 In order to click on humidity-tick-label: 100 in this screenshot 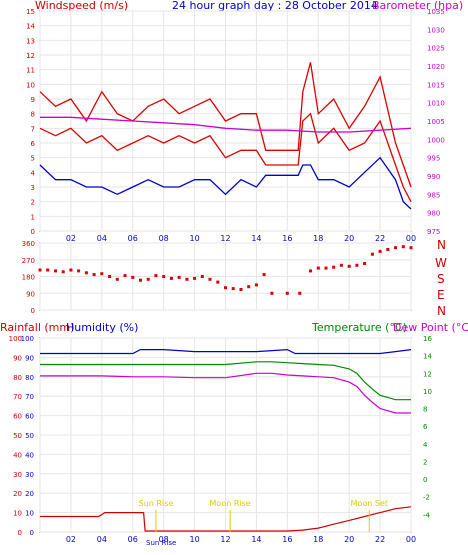, I will do `click(27, 339)`.